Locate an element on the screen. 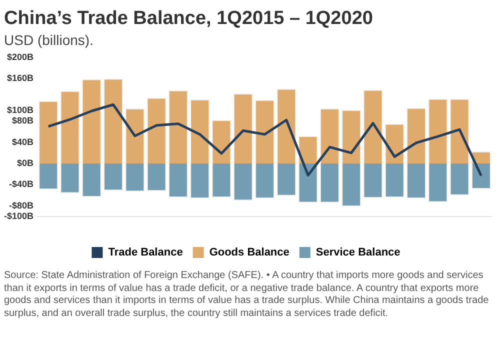  y-tick-label: $80B is located at coordinates (23, 121).